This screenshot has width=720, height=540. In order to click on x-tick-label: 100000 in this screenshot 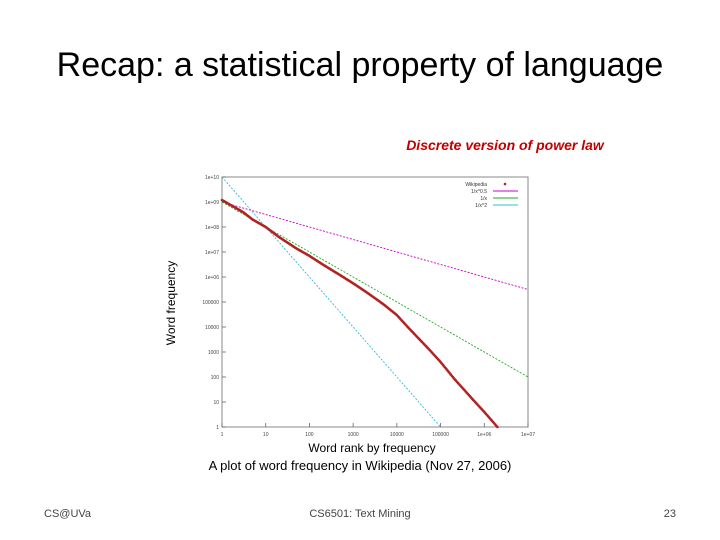, I will do `click(440, 435)`.